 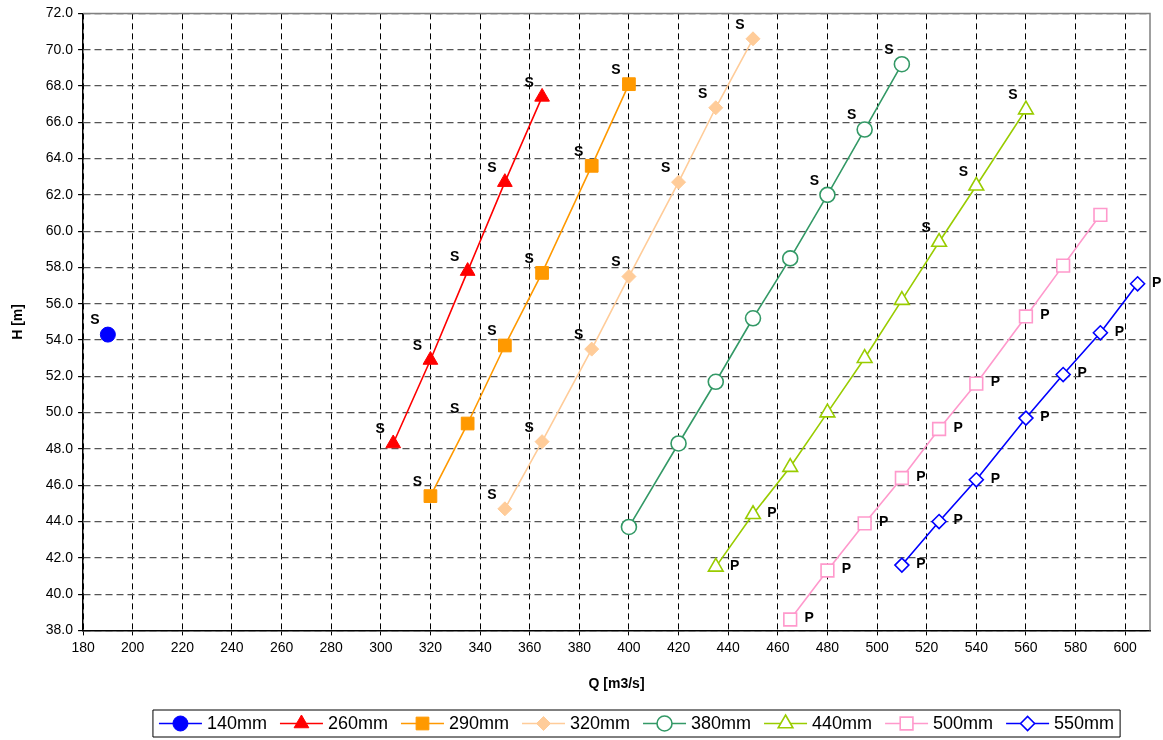 What do you see at coordinates (430, 646) in the screenshot?
I see `x-tick-label: 320` at bounding box center [430, 646].